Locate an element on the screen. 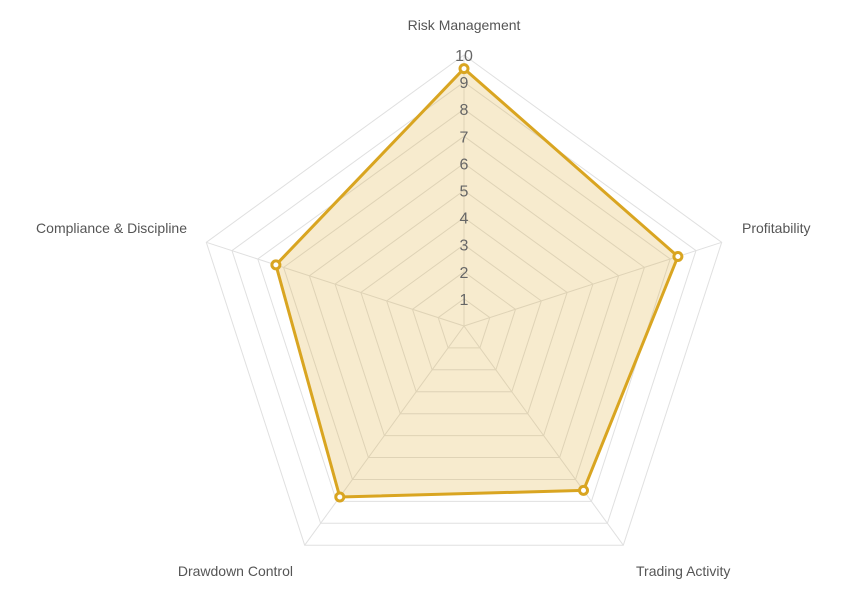 The height and width of the screenshot is (604, 848). tick-label-8: 8 is located at coordinates (464, 110).